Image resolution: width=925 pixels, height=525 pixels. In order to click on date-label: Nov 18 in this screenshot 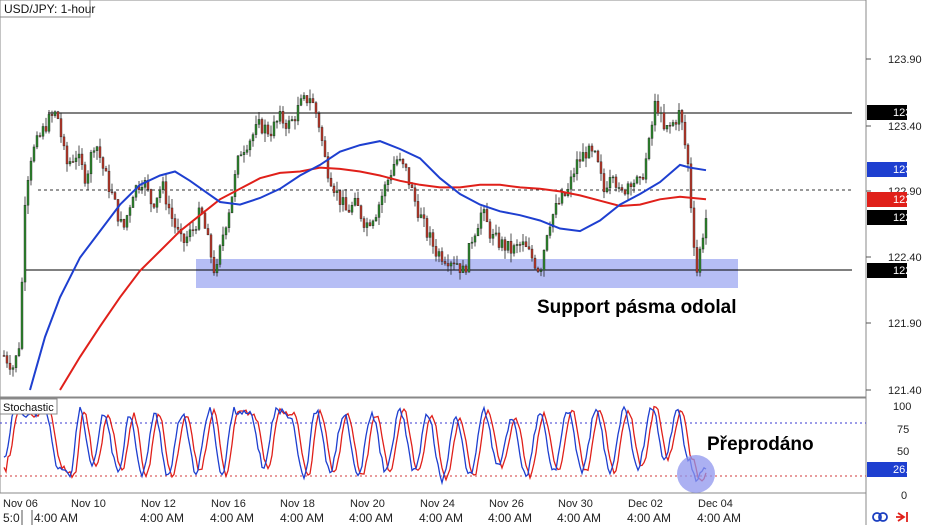, I will do `click(297, 504)`.